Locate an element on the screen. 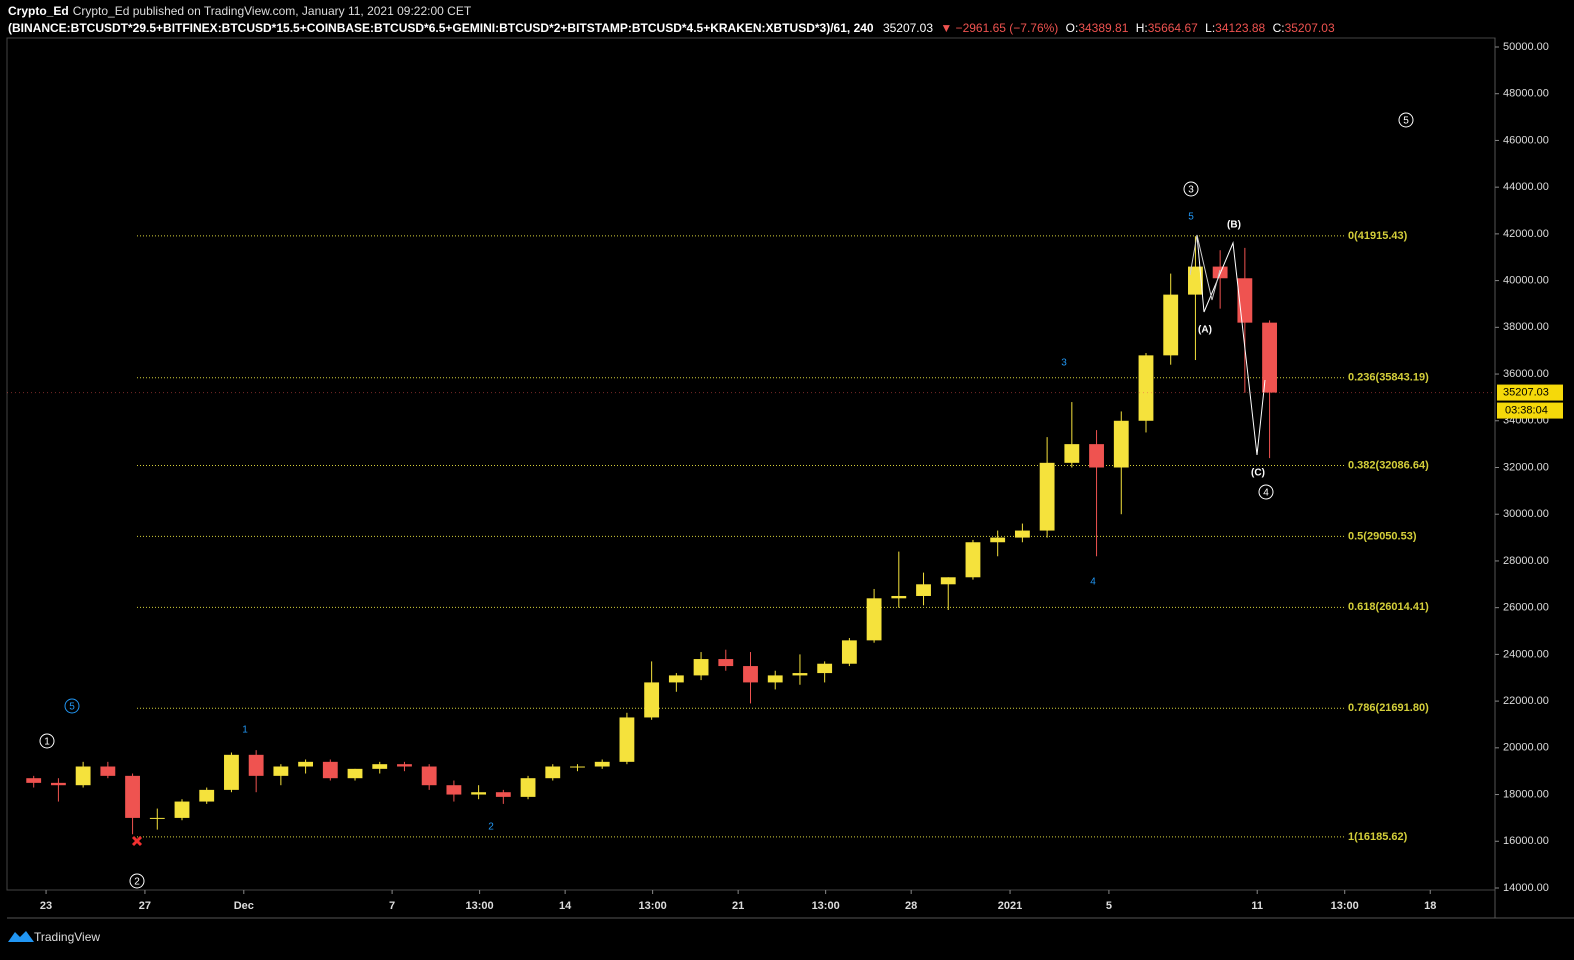 The width and height of the screenshot is (1574, 960). wave-label: 2 is located at coordinates (137, 882).